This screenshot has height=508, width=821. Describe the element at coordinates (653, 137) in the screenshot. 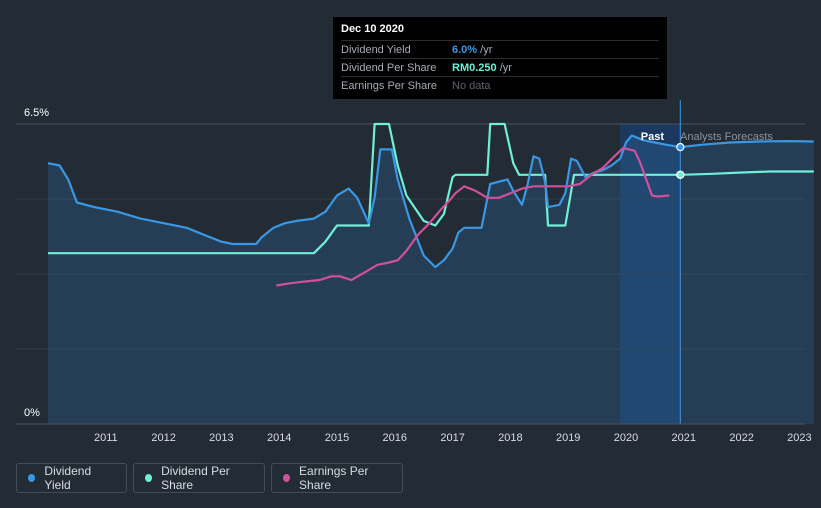

I see `past-label: Past` at that location.